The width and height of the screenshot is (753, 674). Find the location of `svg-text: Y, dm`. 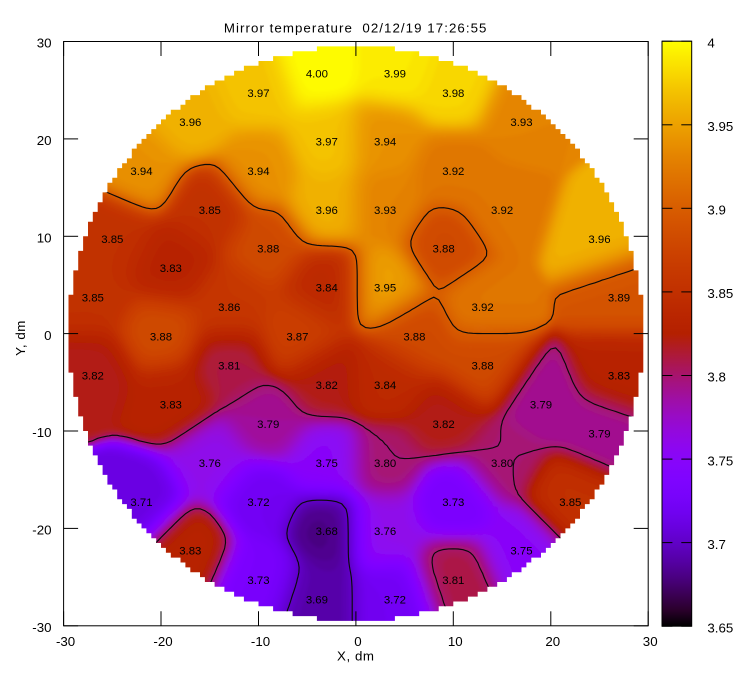

svg-text: Y, dm is located at coordinates (20, 338).